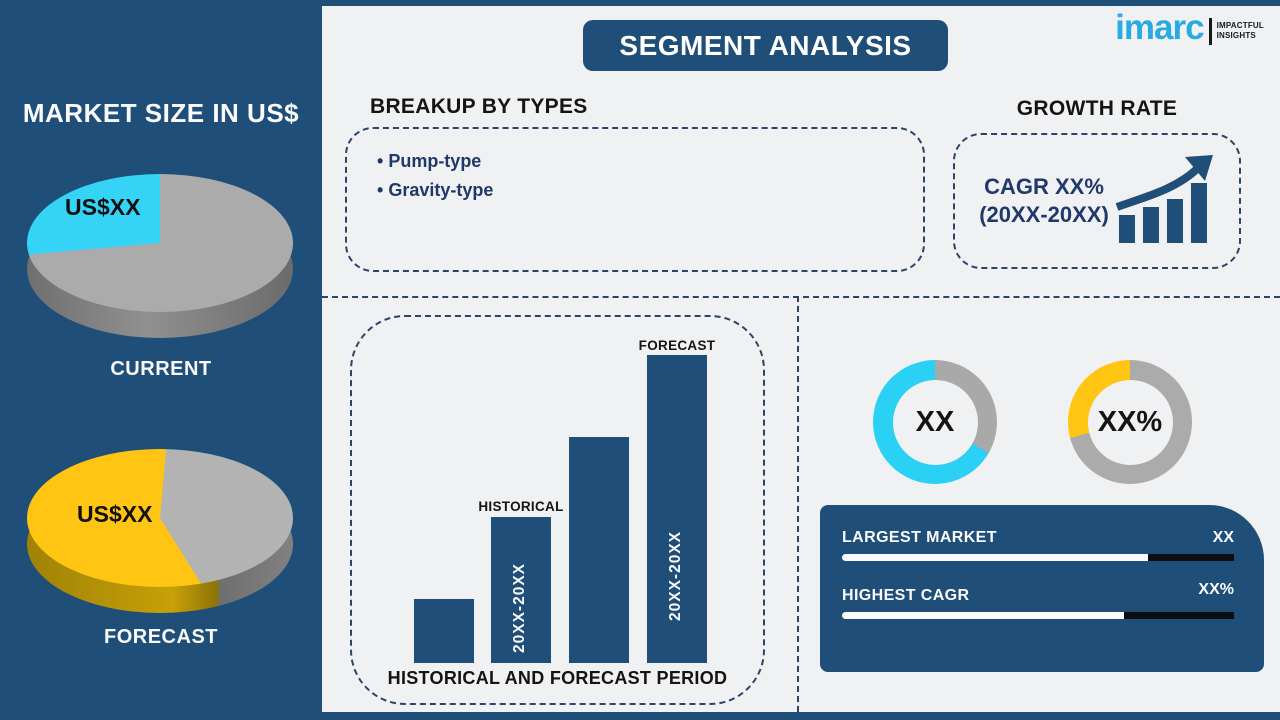 The width and height of the screenshot is (1280, 720). What do you see at coordinates (675, 576) in the screenshot?
I see `forecast-period-label: 20XX-20XX` at bounding box center [675, 576].